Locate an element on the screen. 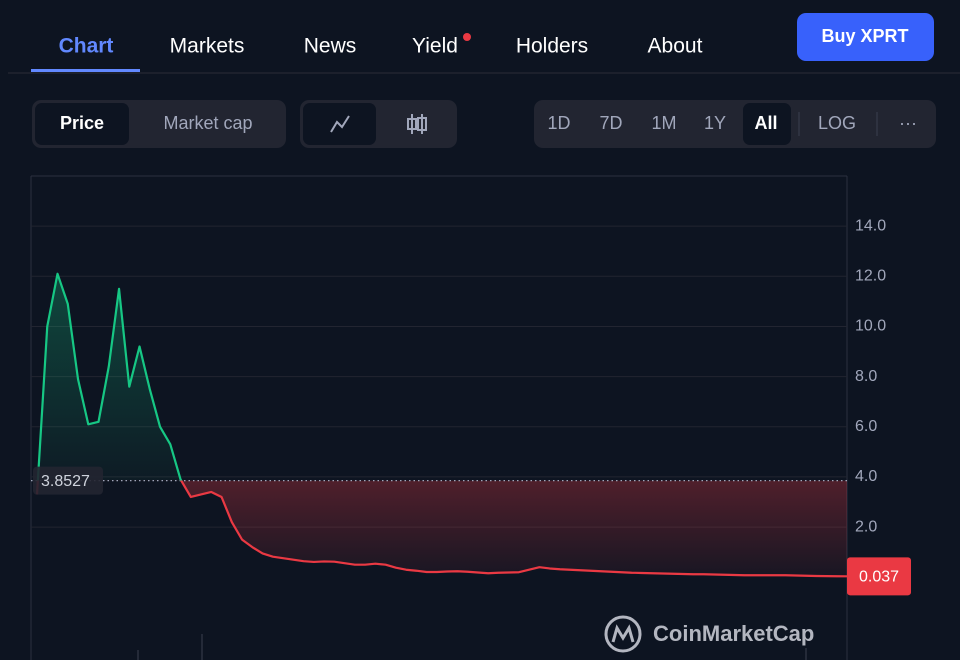 The height and width of the screenshot is (660, 960). price-toggle: Price is located at coordinates (82, 123).